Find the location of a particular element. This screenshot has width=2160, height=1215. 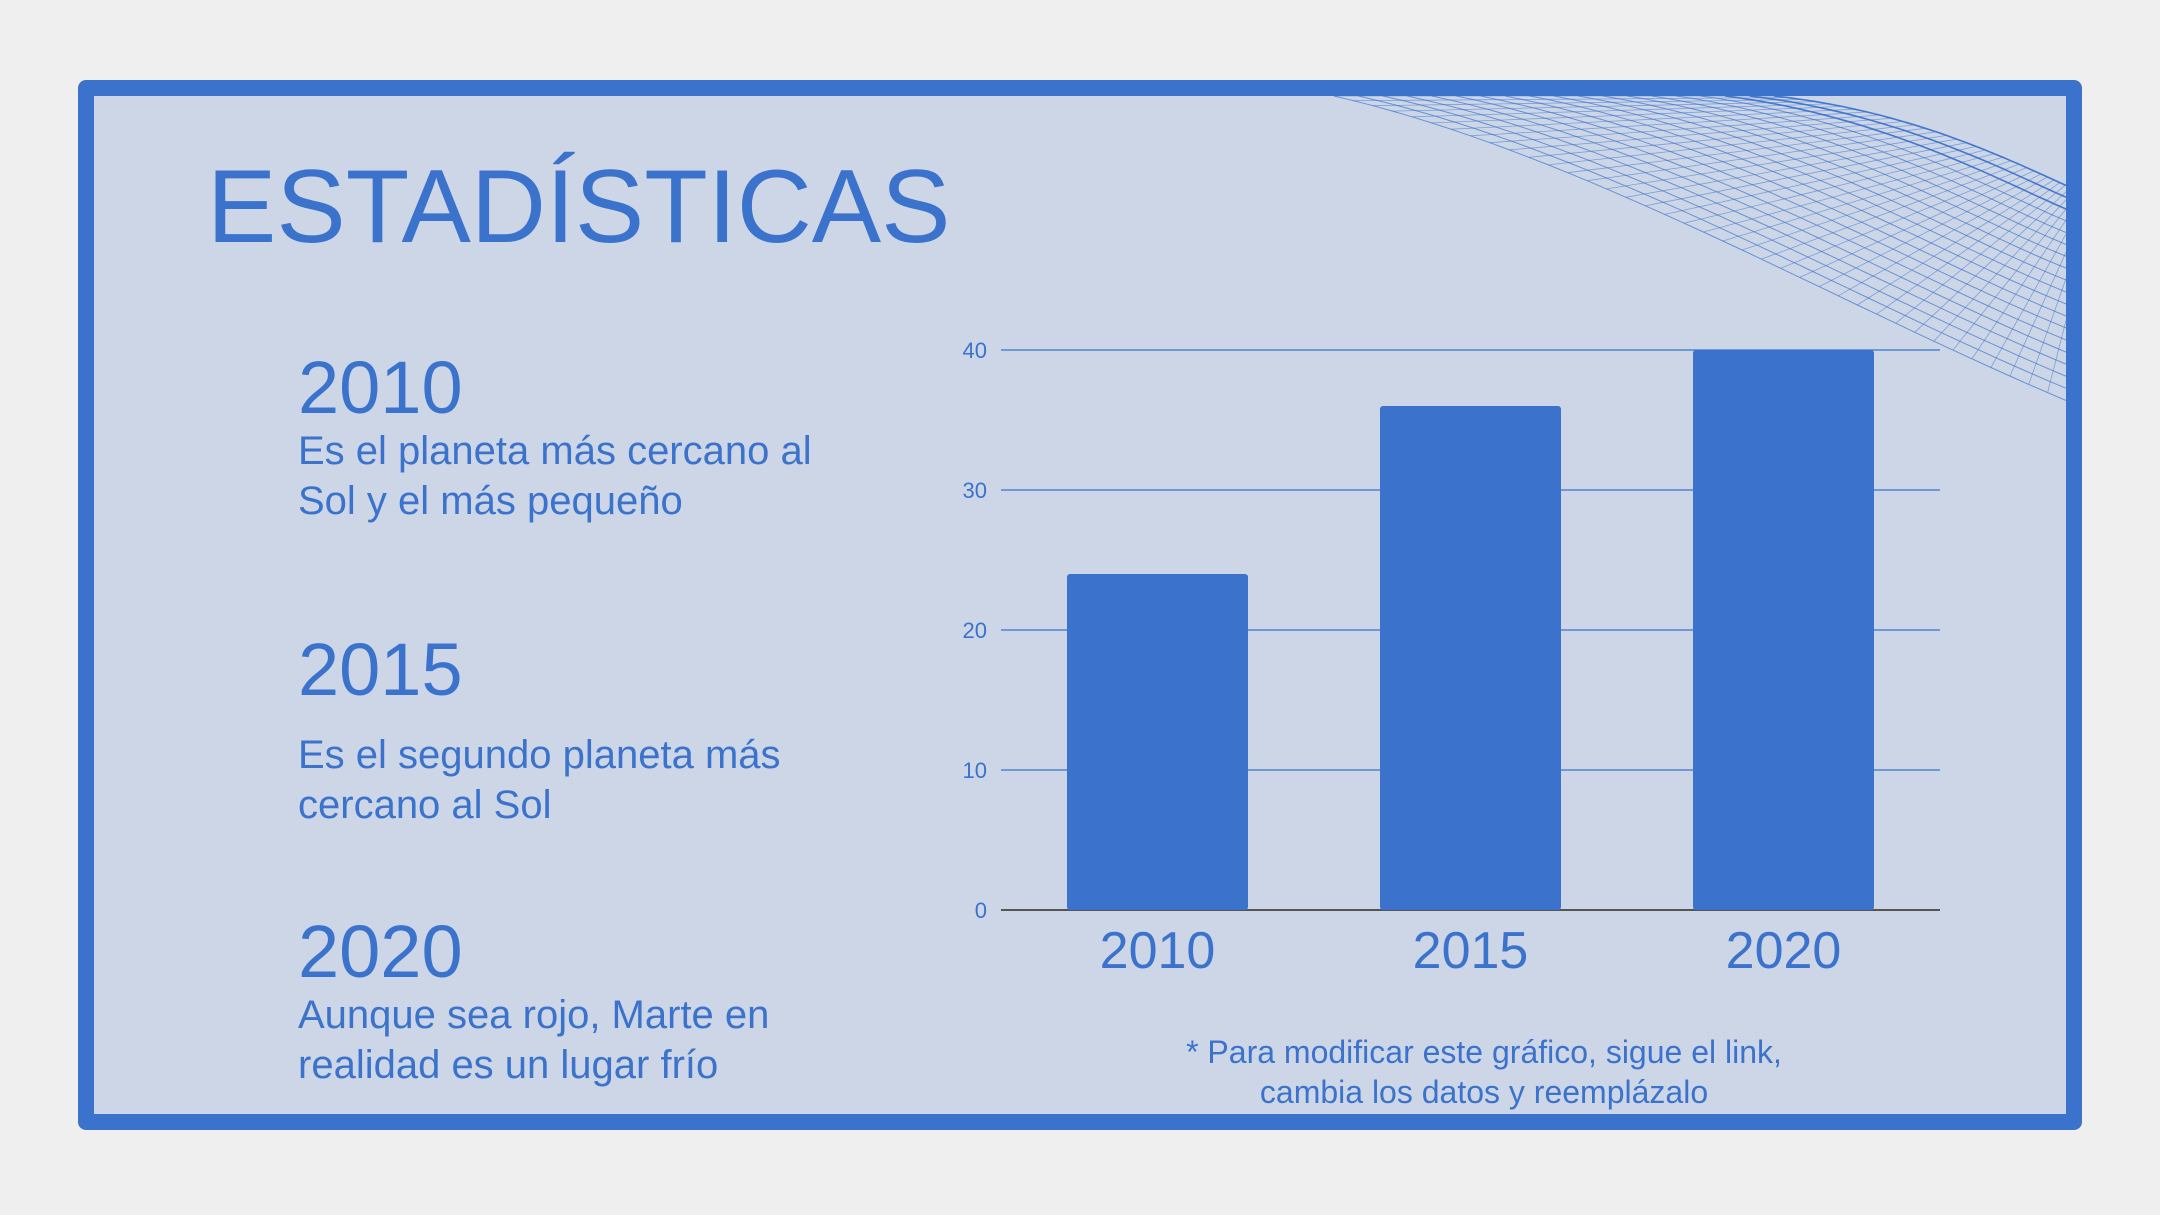

bar-2015 is located at coordinates (1470, 658).